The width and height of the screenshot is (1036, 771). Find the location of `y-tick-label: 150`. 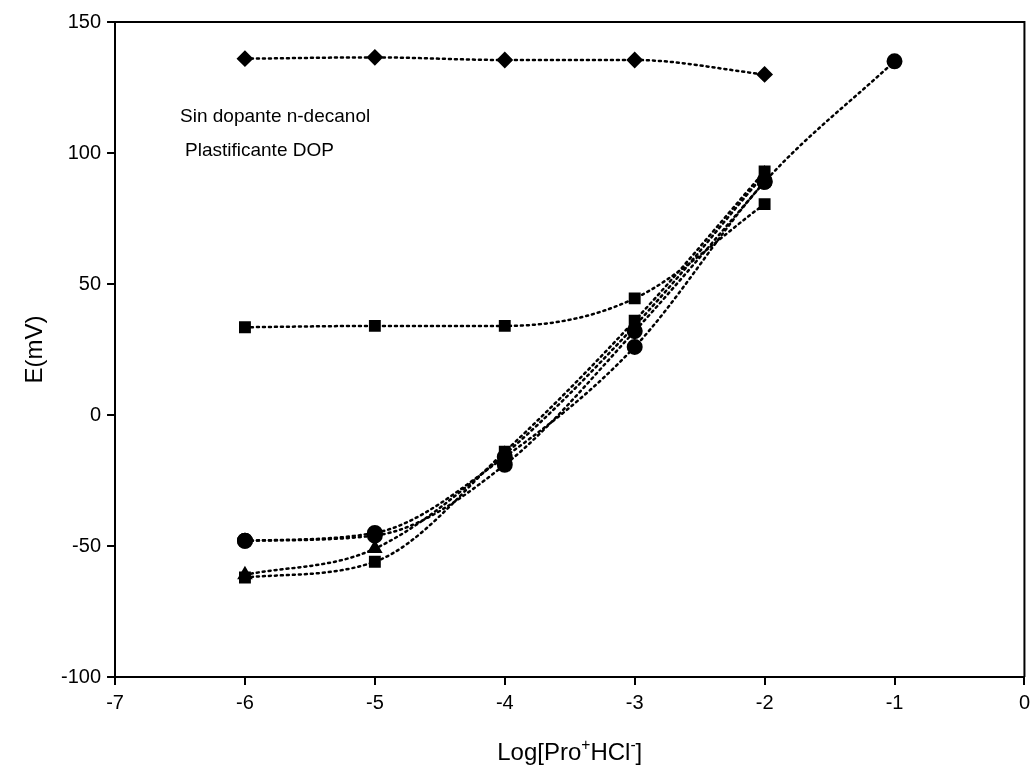

y-tick-label: 150 is located at coordinates (84, 20).